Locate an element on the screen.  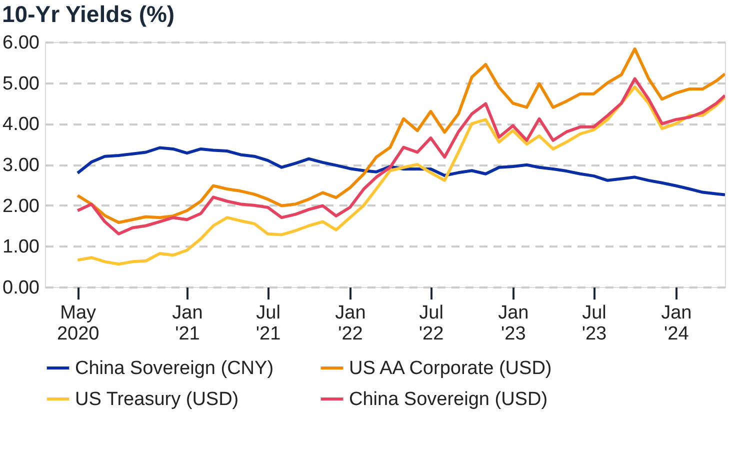
x-tick-label: May 2020 is located at coordinates (78, 323).